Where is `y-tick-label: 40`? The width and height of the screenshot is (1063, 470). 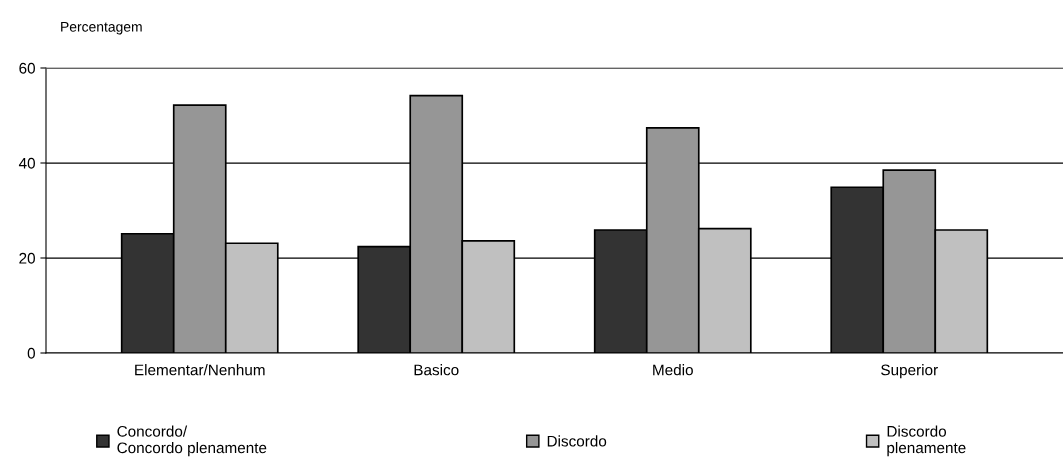
y-tick-label: 40 is located at coordinates (26, 163).